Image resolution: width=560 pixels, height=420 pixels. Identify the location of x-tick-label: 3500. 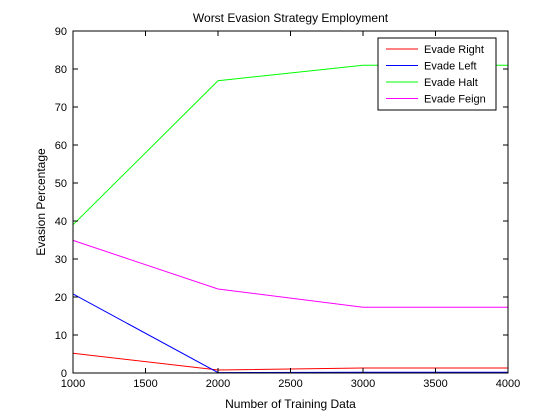
(435, 384).